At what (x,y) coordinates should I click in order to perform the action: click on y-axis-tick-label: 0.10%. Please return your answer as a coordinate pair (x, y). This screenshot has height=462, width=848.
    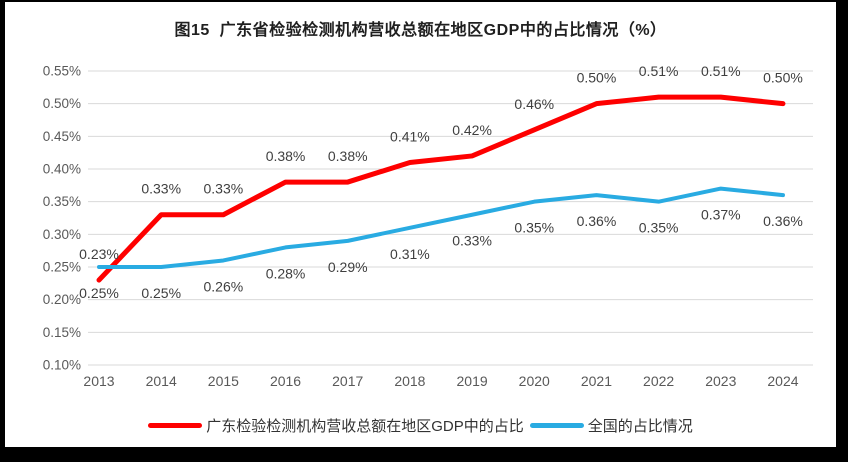
    Looking at the image, I should click on (62, 365).